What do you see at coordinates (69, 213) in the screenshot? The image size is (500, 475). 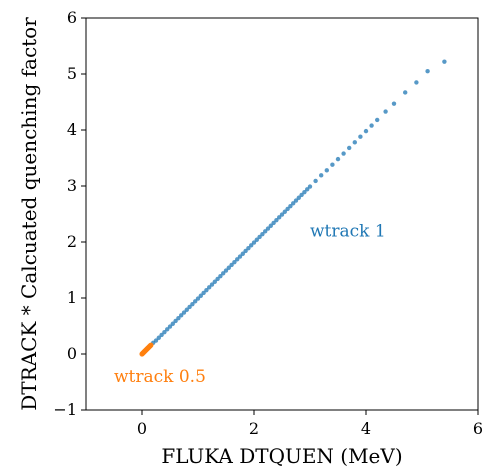 I see `y-axis-ticks: −1 0 1 2 3 4 5 6` at bounding box center [69, 213].